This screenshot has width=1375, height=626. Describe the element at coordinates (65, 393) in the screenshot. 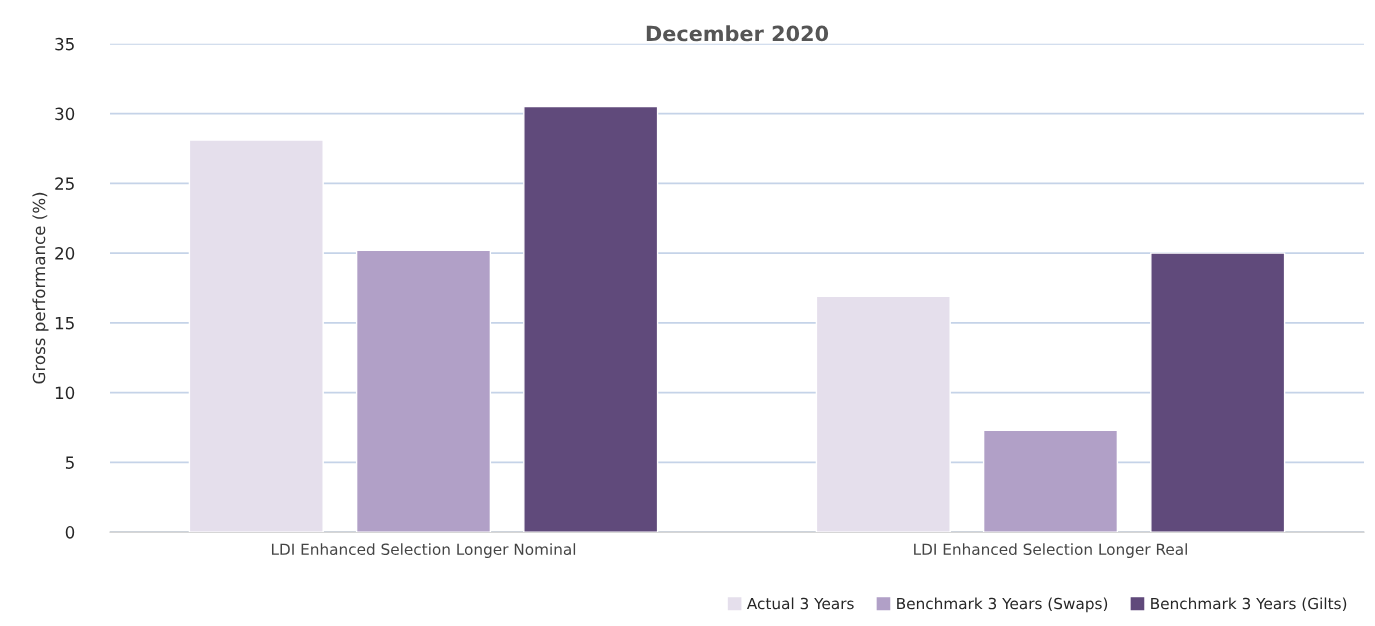

I see `y-tick-label: 10` at that location.